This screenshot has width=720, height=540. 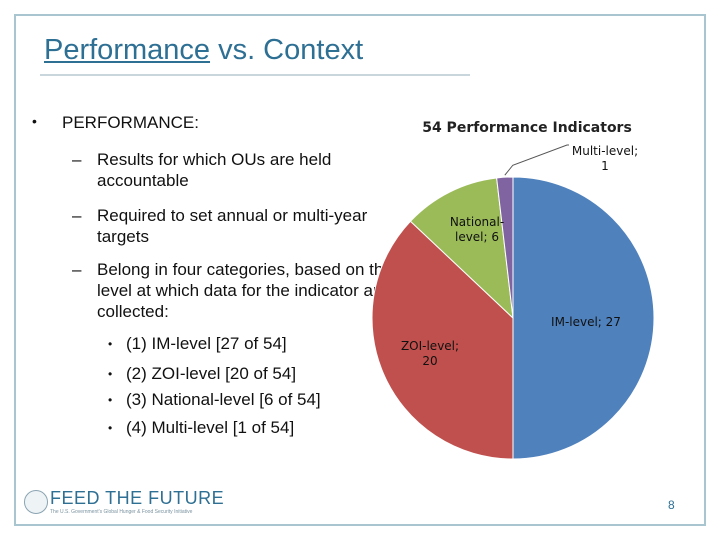 I want to click on data-label-multi: Multi-level; 1, so click(x=605, y=158).